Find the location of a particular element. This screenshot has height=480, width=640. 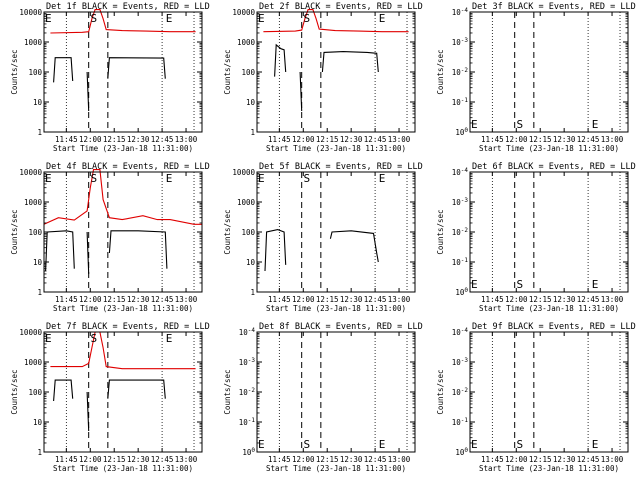

y-tick-label: 10⁻¹ is located at coordinates (460, 262).